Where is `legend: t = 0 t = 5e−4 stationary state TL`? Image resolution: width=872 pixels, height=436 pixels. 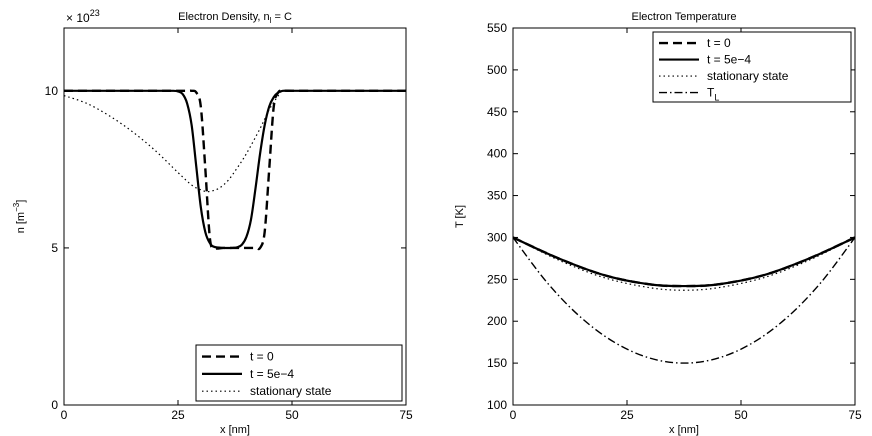 legend: t = 0 t = 5e−4 stationary state TL is located at coordinates (752, 67).